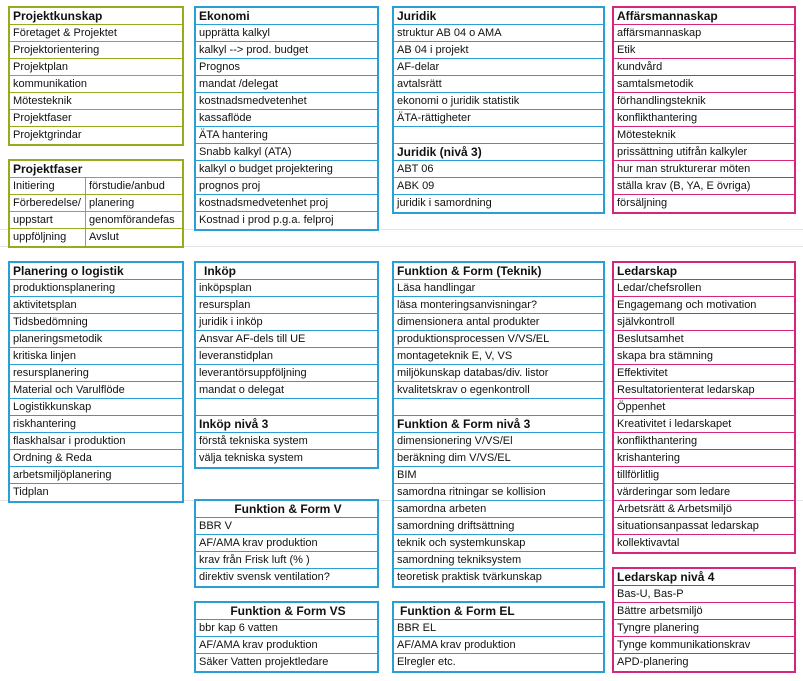  I want to click on list-item: välja tekniska system, so click(251, 458).